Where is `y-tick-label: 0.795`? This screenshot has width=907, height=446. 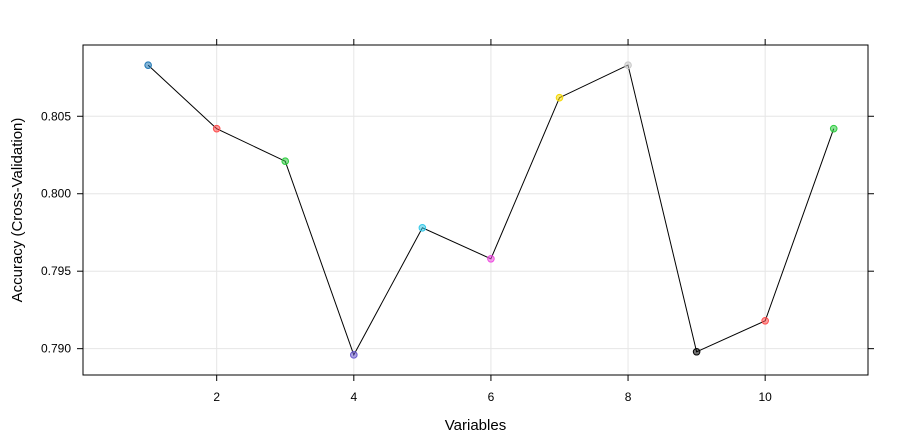 y-tick-label: 0.795 is located at coordinates (56, 271).